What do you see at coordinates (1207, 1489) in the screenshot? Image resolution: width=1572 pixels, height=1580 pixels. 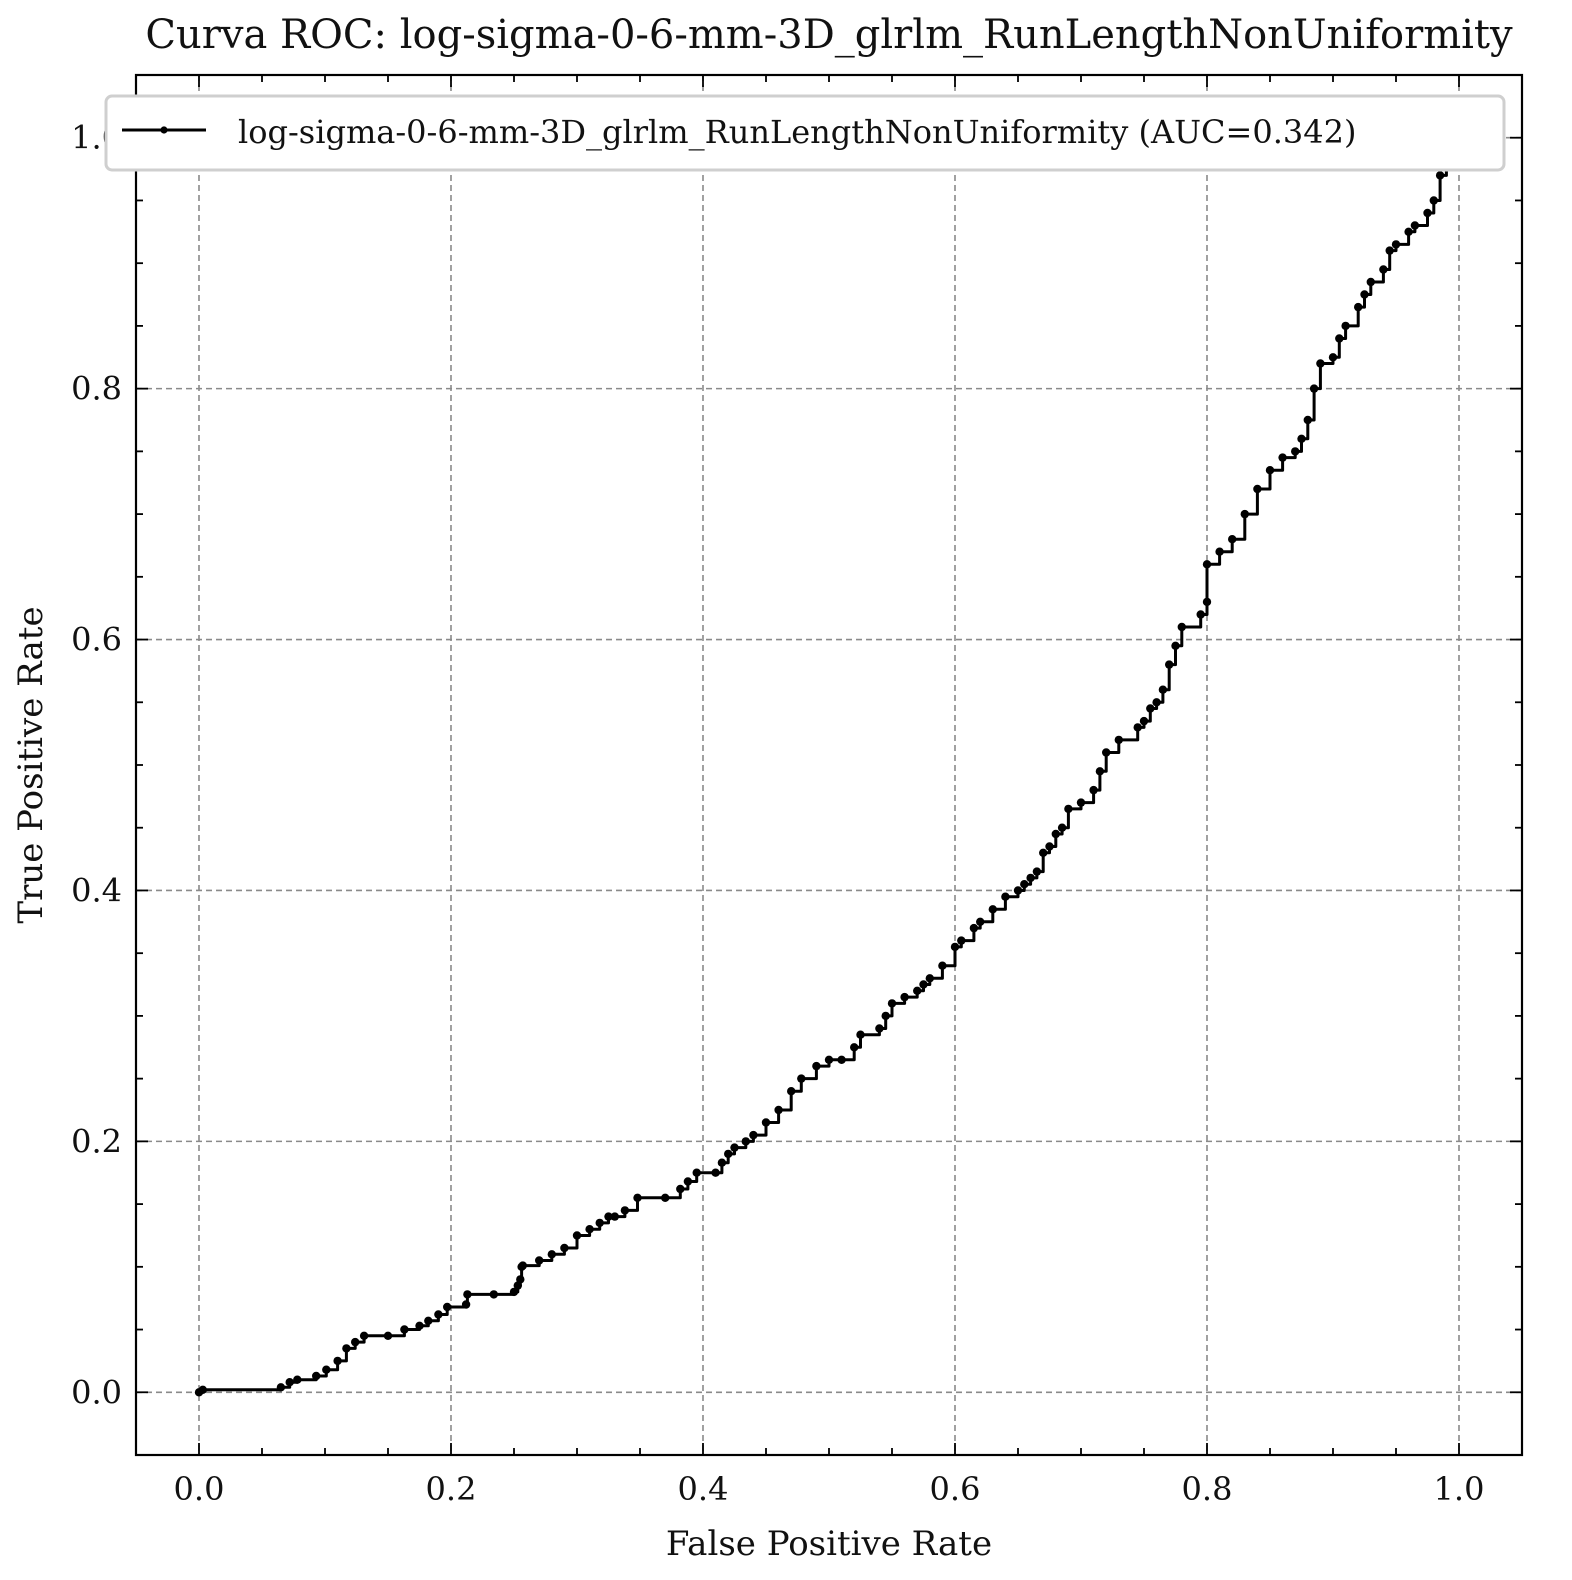 I see `x-tick-label: 0.8` at bounding box center [1207, 1489].